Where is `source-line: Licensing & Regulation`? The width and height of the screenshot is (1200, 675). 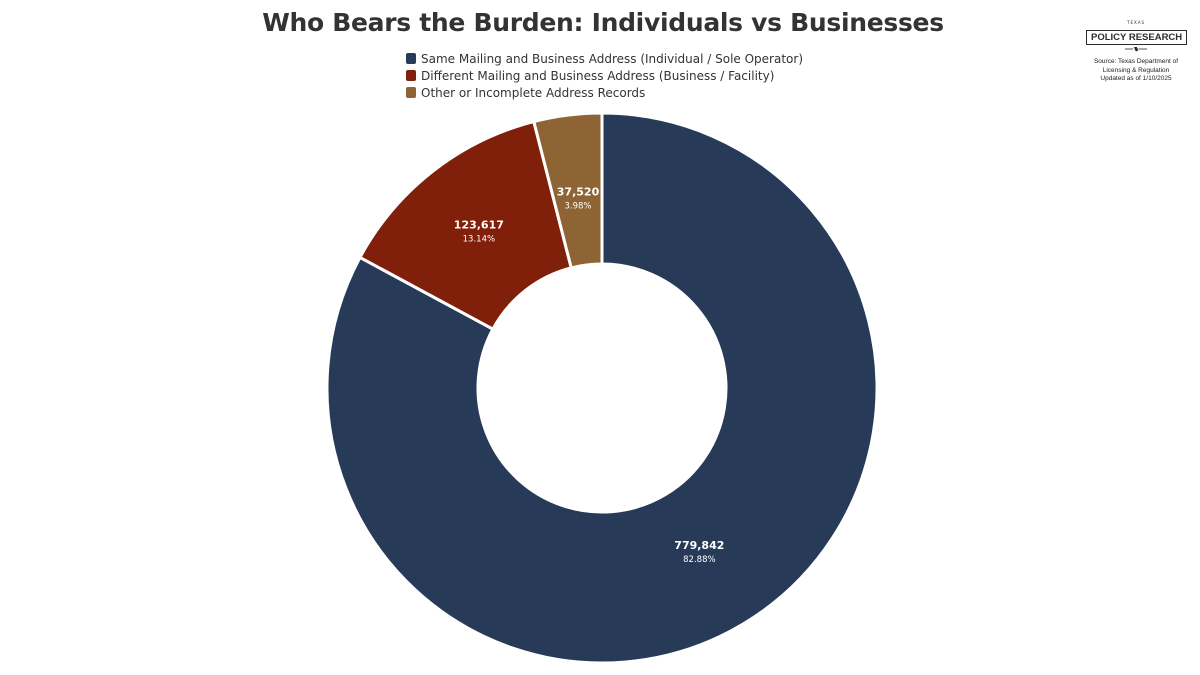
source-line: Licensing & Regulation is located at coordinates (1136, 70).